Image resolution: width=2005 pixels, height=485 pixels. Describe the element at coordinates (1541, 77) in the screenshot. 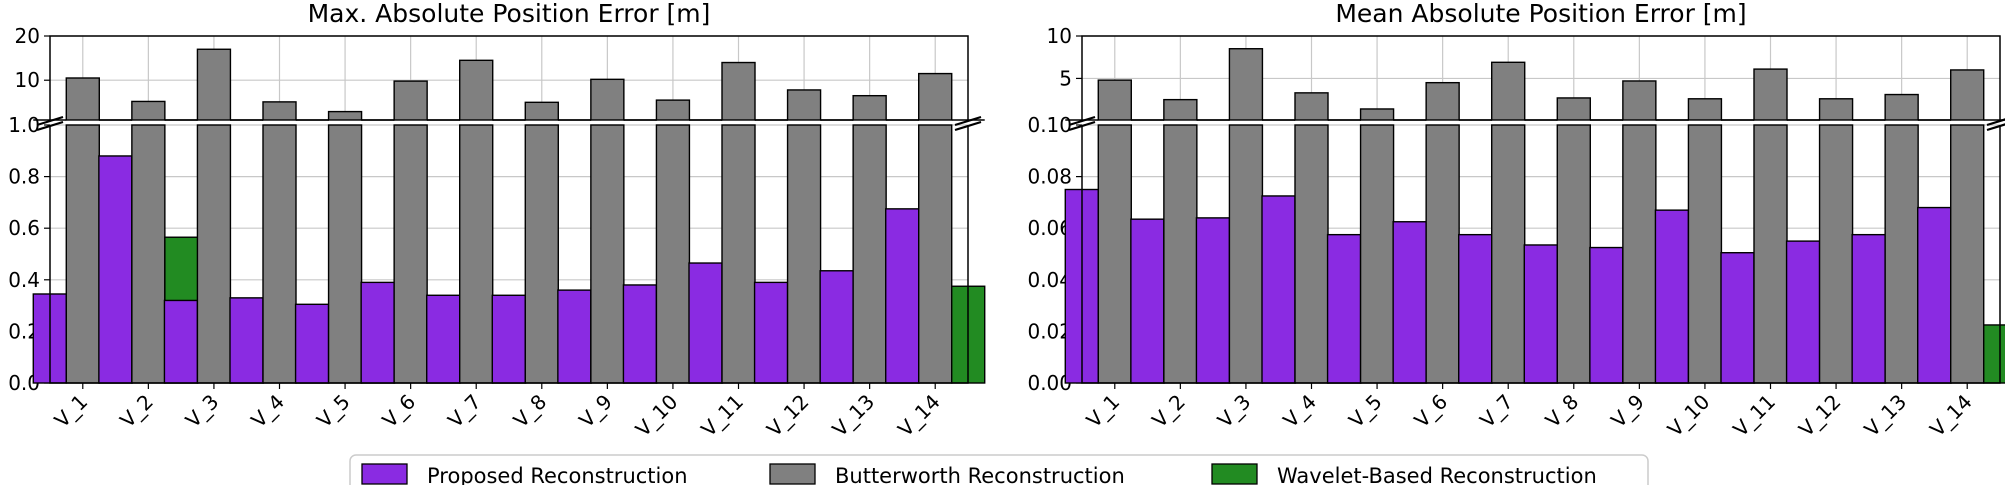

I see `axes-frame-upper` at that location.